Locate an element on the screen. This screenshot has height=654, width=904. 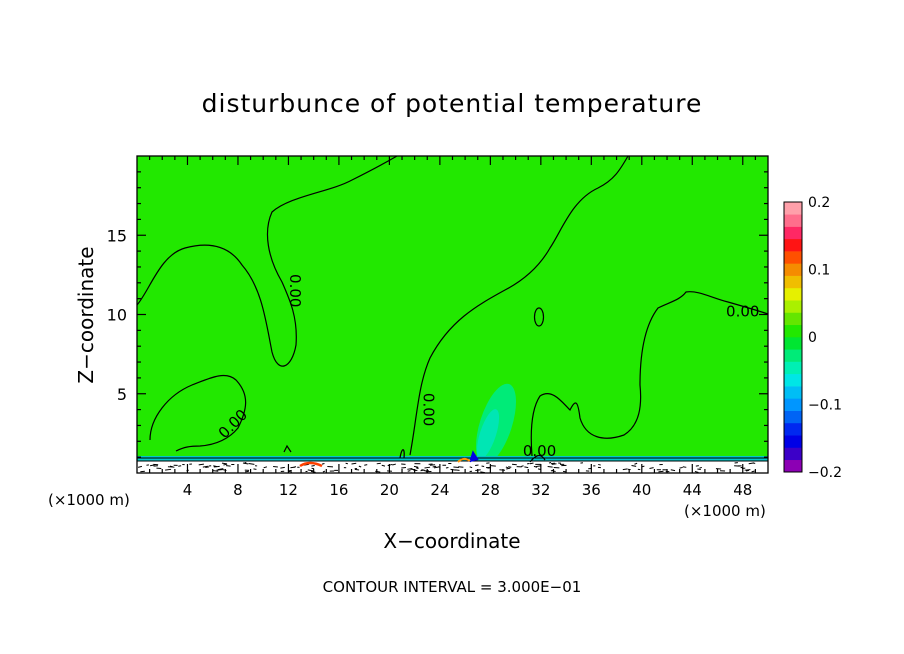
colorbar-tick-label: −0.2 is located at coordinates (825, 473).